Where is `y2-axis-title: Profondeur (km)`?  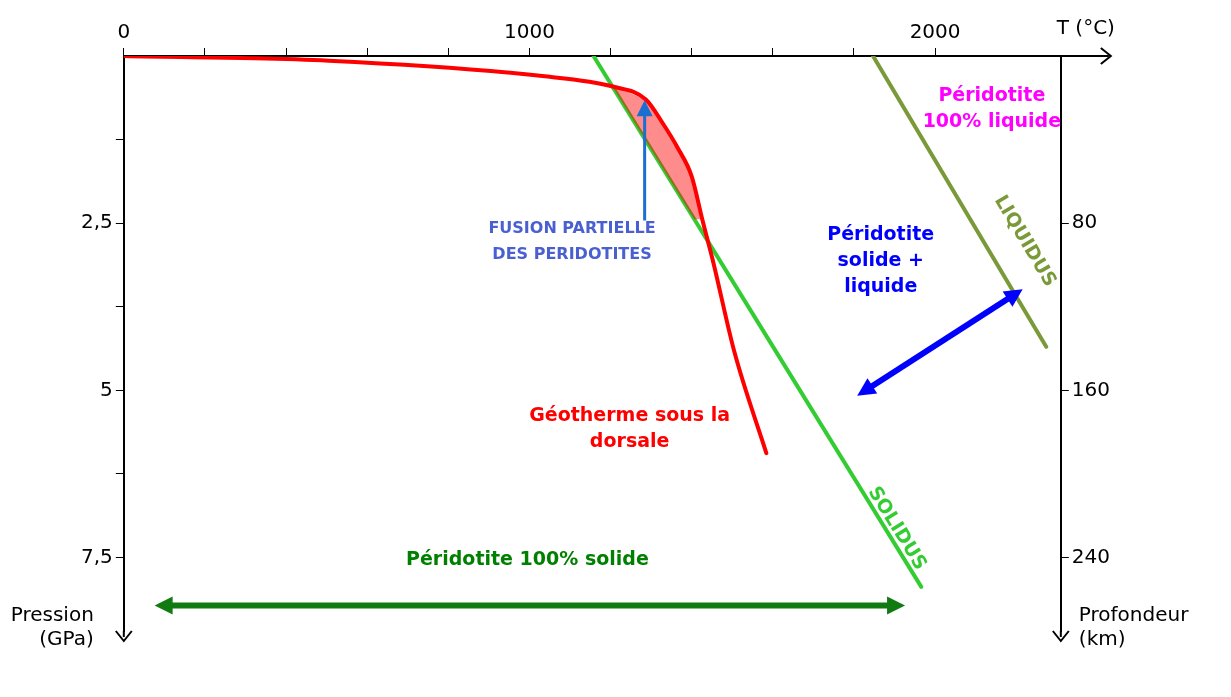
y2-axis-title: Profondeur (km) is located at coordinates (1134, 626).